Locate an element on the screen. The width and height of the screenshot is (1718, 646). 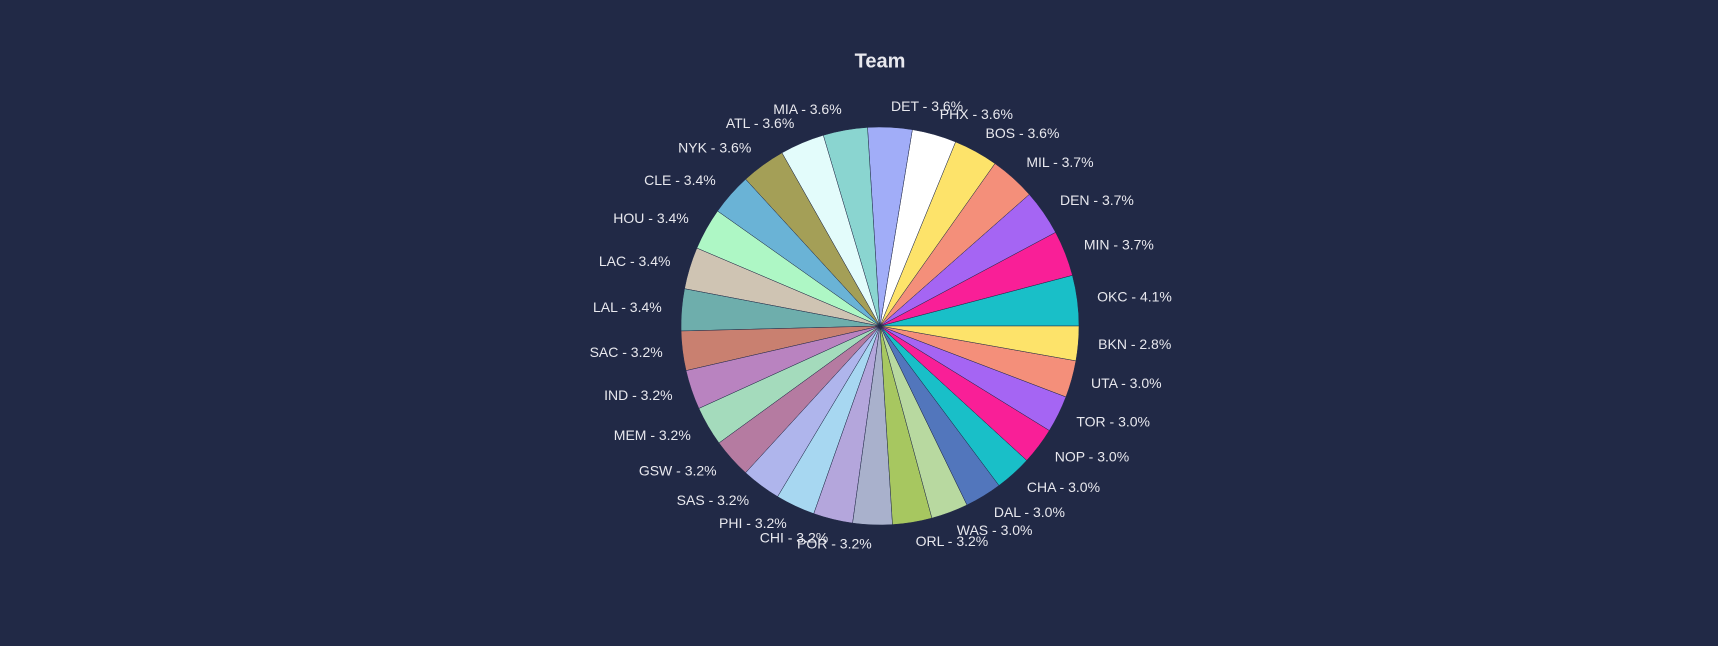
slice-label: NYK - 3.6% is located at coordinates (714, 148).